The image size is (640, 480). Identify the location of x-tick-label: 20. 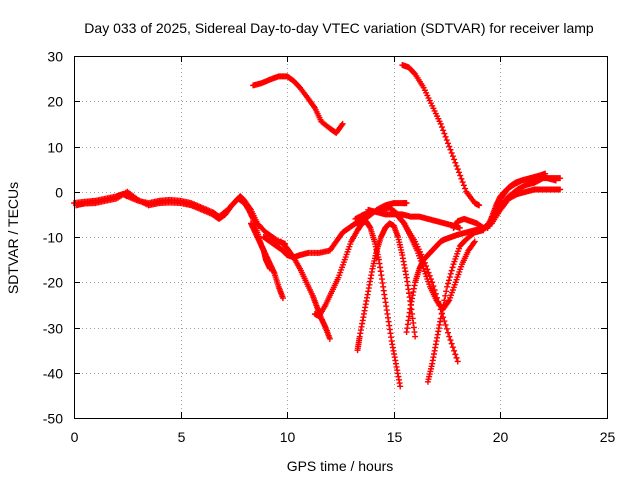
(501, 437).